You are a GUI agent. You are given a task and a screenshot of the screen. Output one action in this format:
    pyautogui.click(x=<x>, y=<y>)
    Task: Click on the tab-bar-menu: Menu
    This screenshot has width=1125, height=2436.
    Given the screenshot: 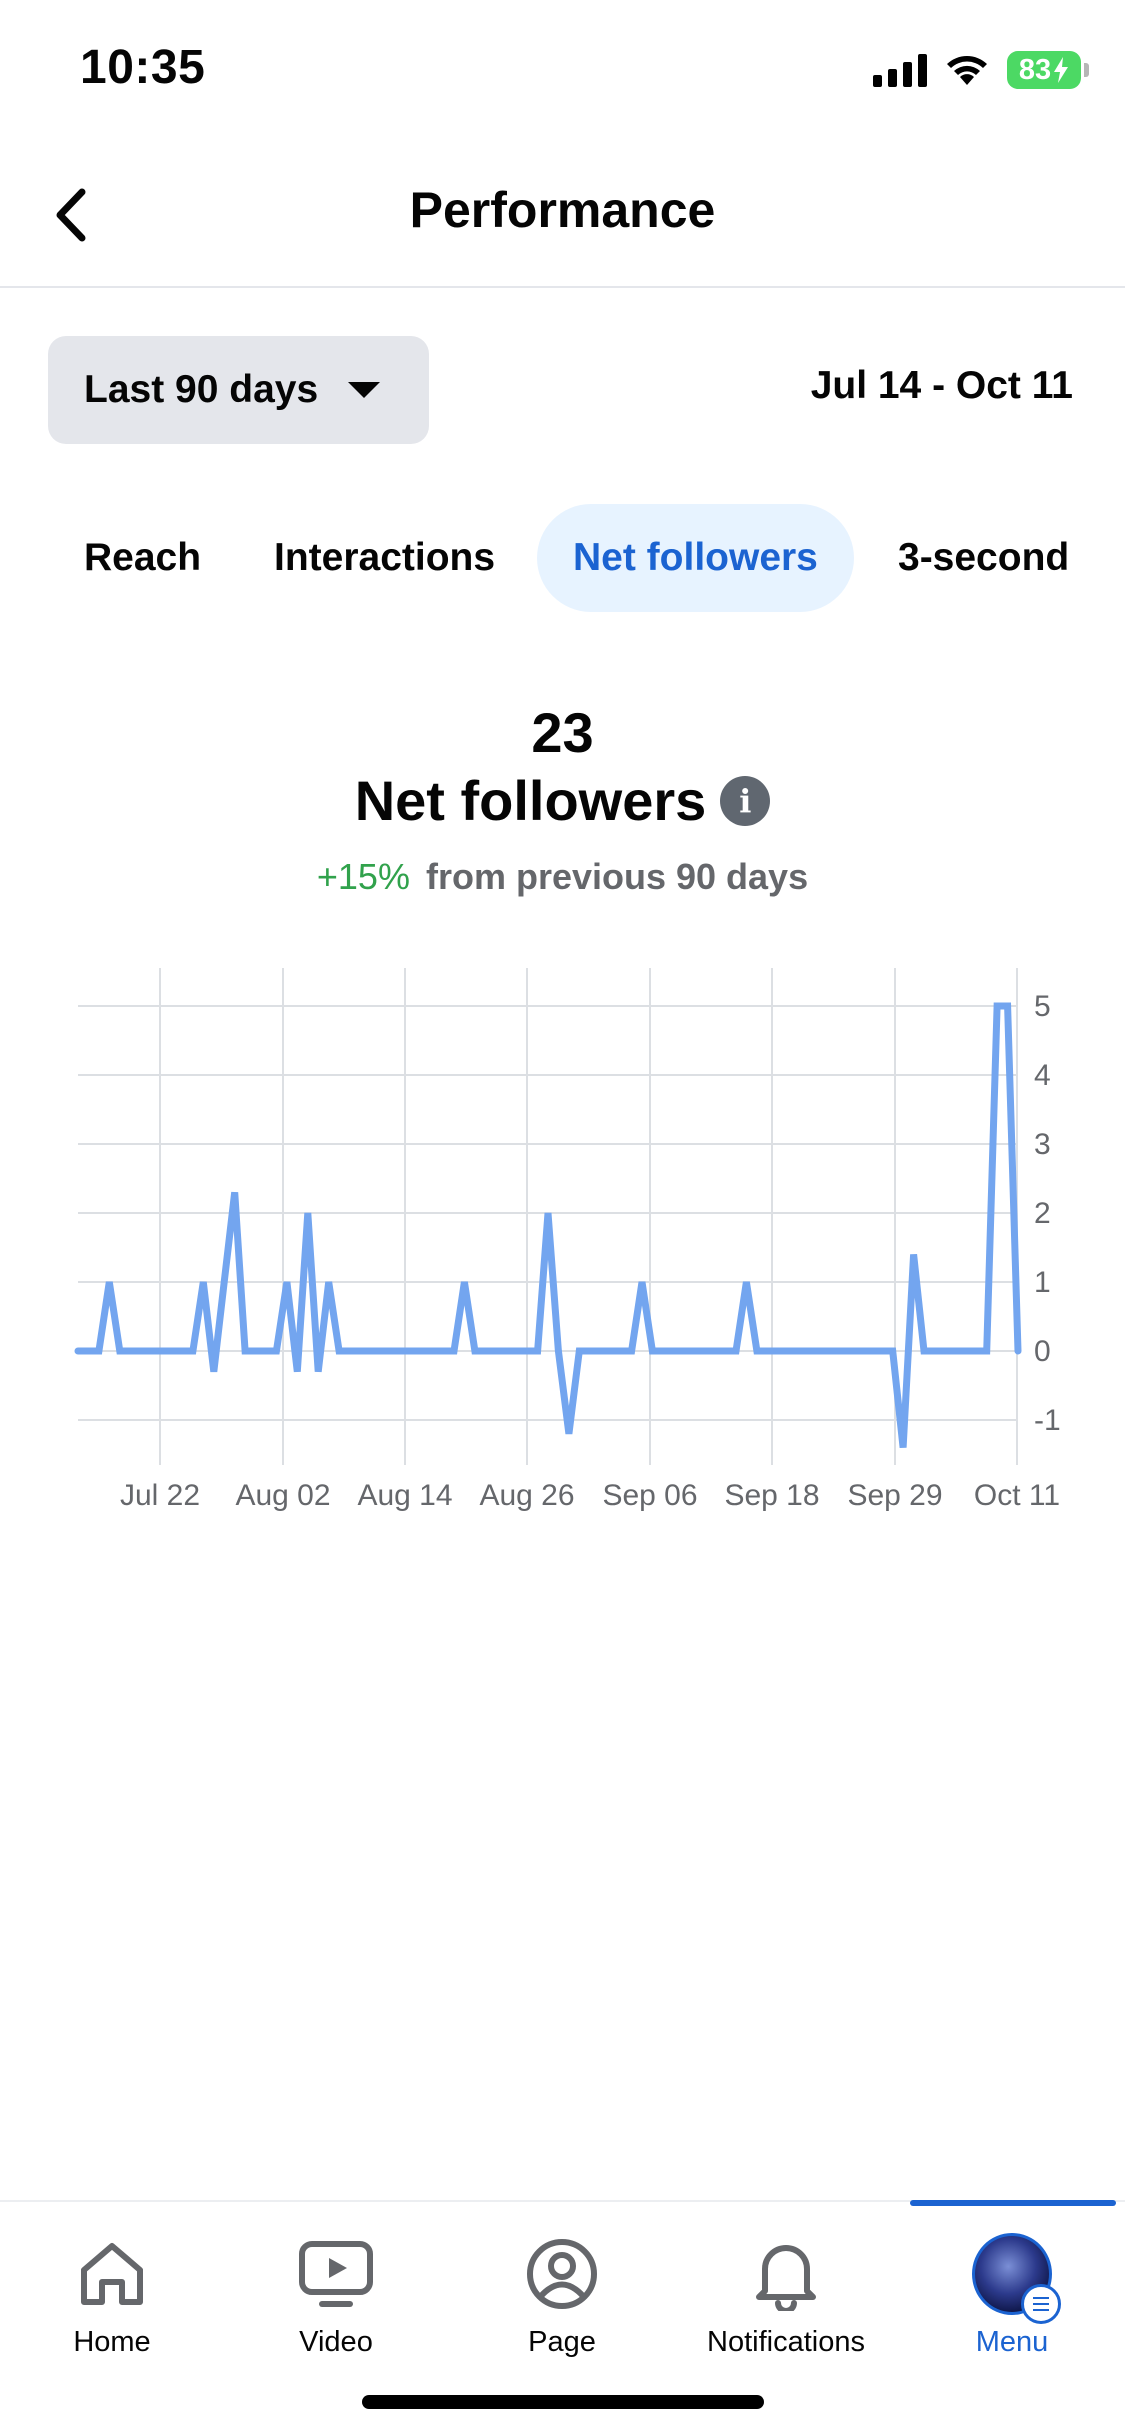 What is the action you would take?
    pyautogui.click(x=1012, y=2287)
    